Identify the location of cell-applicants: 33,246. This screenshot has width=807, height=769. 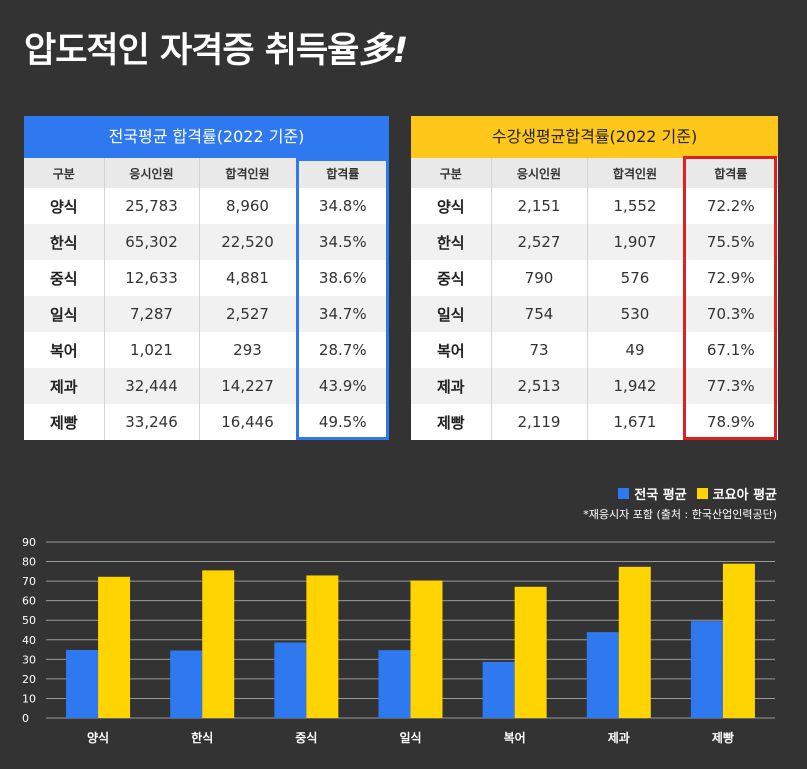
(152, 422).